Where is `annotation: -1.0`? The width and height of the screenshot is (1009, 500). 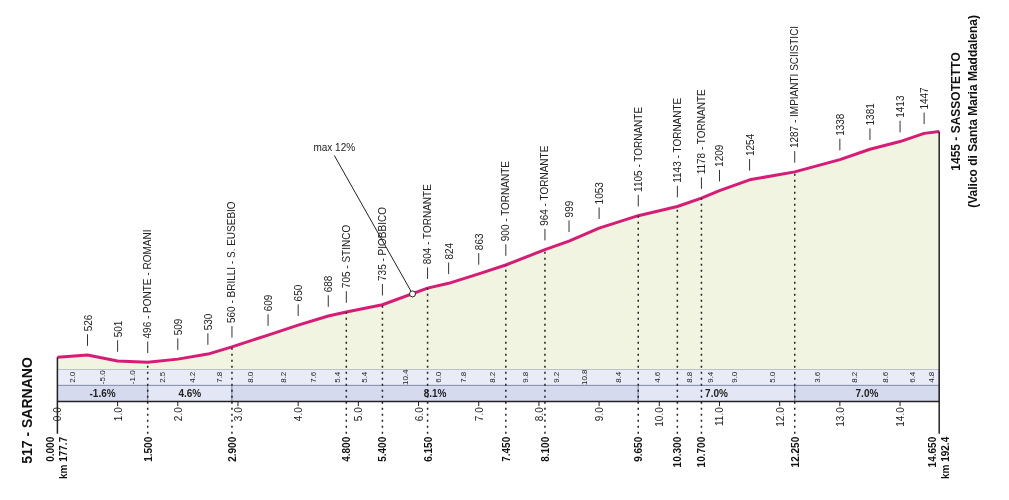 annotation: -1.0 is located at coordinates (133, 377).